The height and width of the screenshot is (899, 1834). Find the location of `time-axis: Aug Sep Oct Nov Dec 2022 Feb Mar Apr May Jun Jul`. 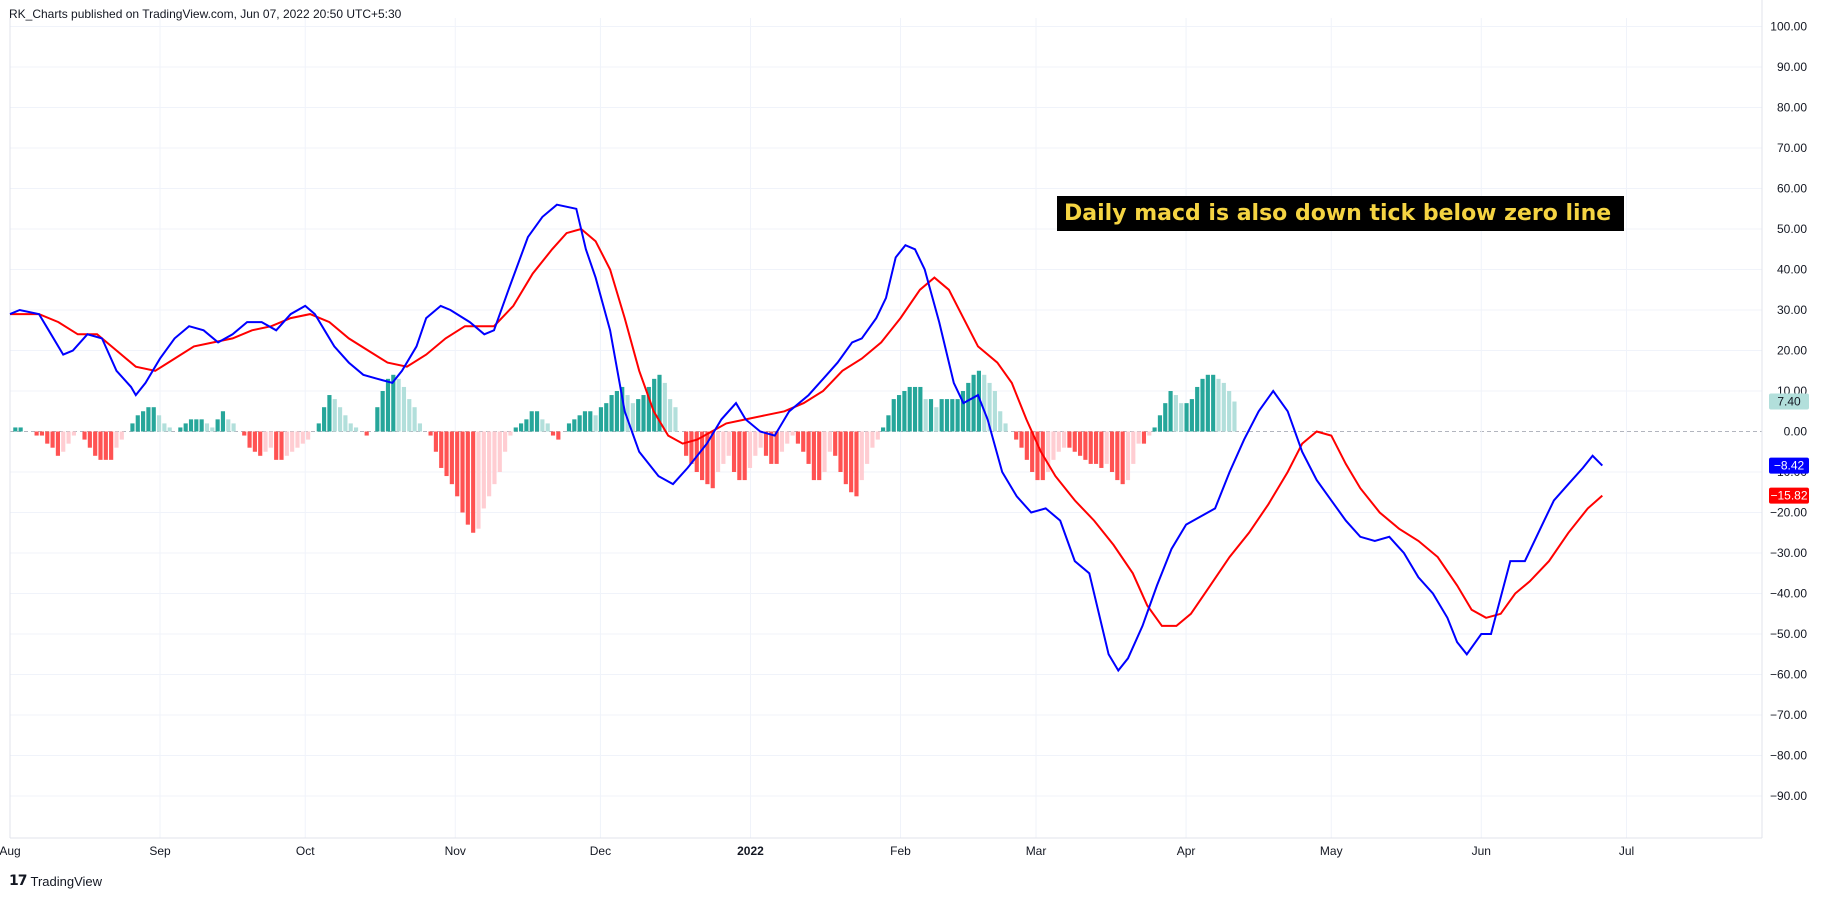

time-axis: Aug Sep Oct Nov Dec 2022 Feb Mar Apr May Jun Jul is located at coordinates (817, 851).